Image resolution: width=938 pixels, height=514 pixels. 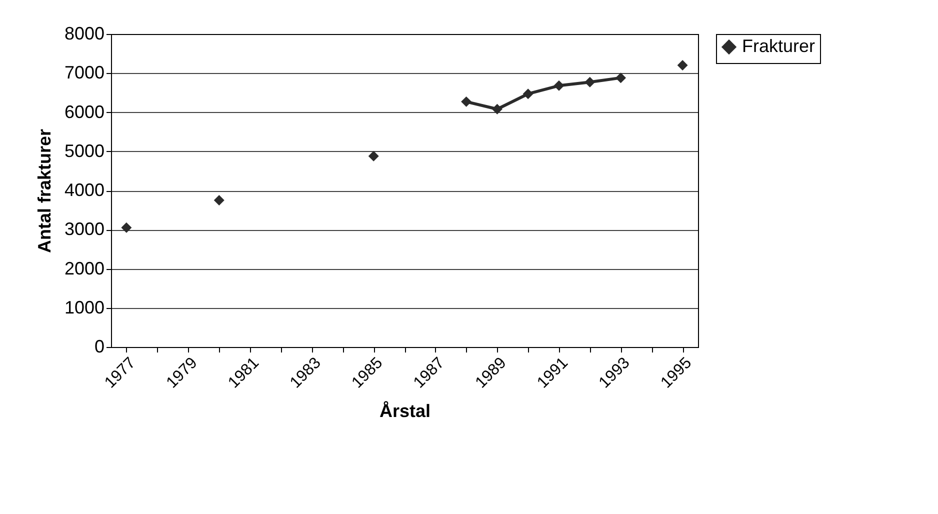 I want to click on legend-label: Frakturer, so click(x=779, y=46).